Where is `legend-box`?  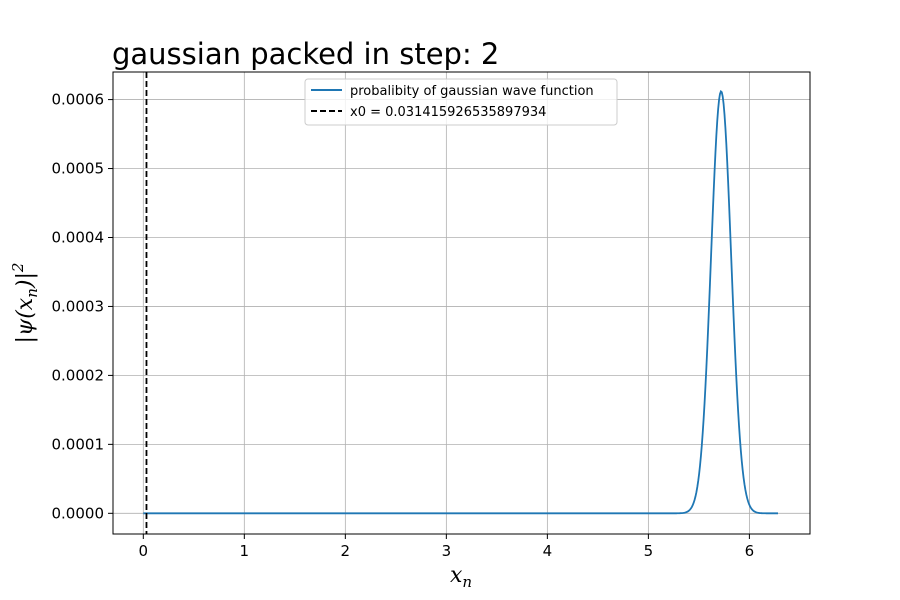
legend-box is located at coordinates (461, 102).